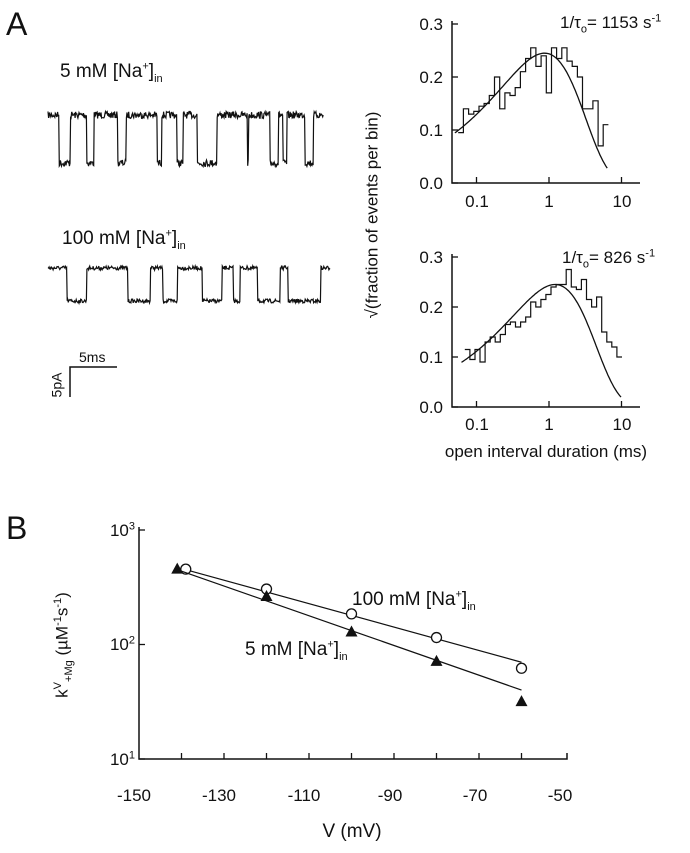 This screenshot has height=853, width=690. I want to click on b-x-axis-title: V (mV), so click(352, 831).